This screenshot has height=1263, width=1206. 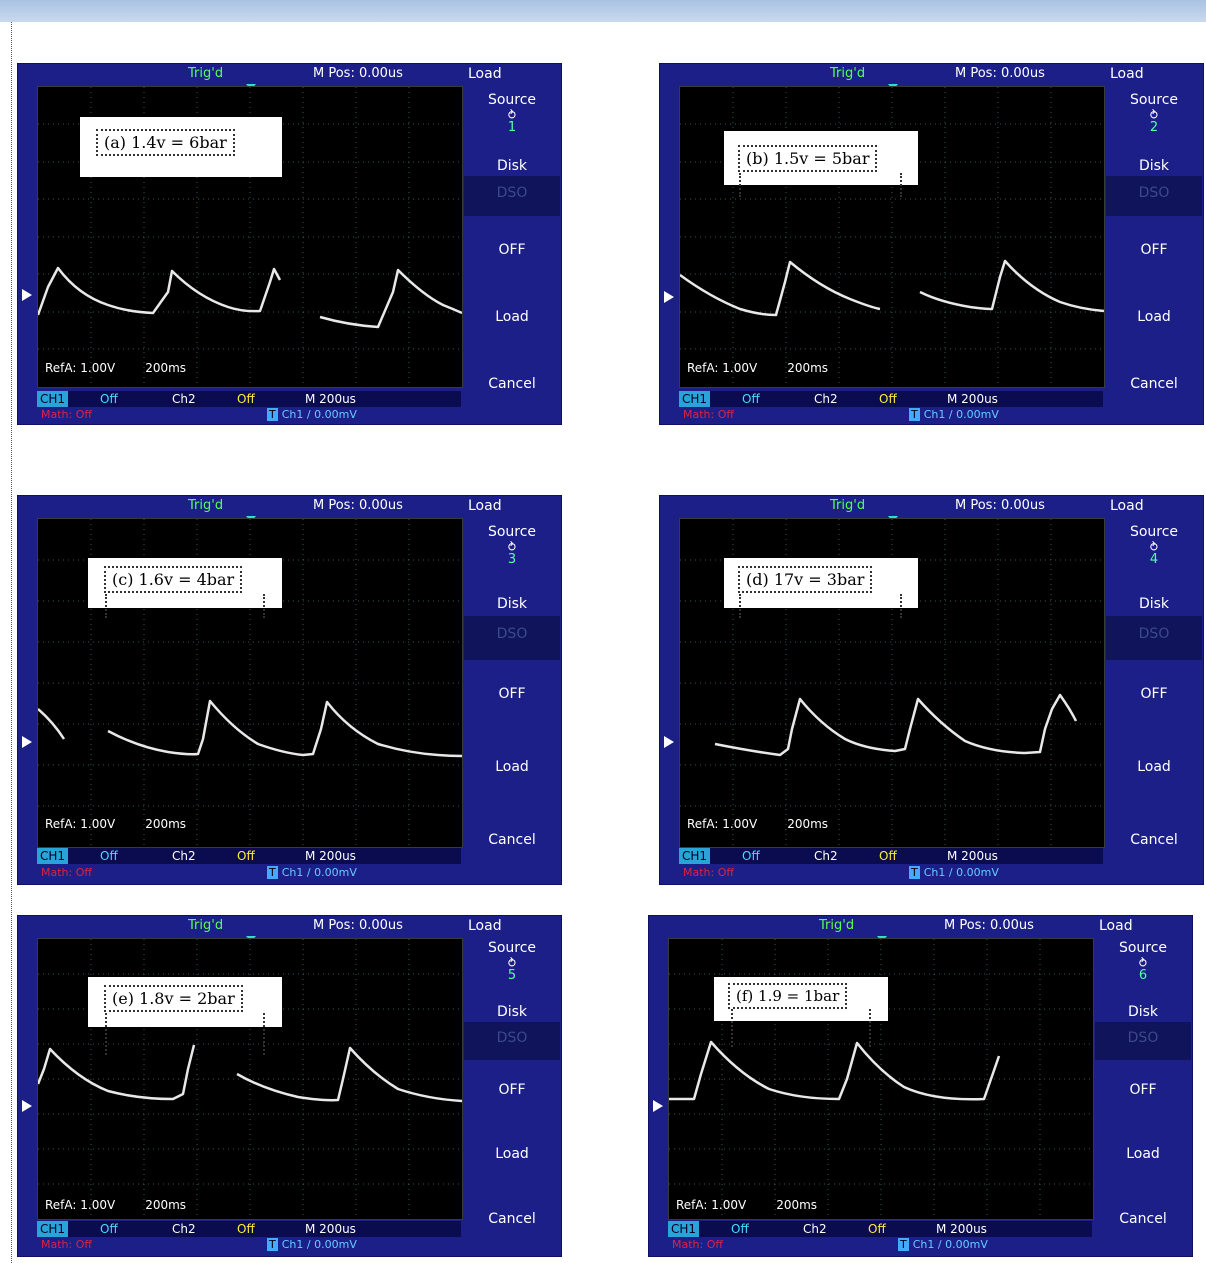 I want to click on source-button: Source ⥁ 2, so click(x=1154, y=113).